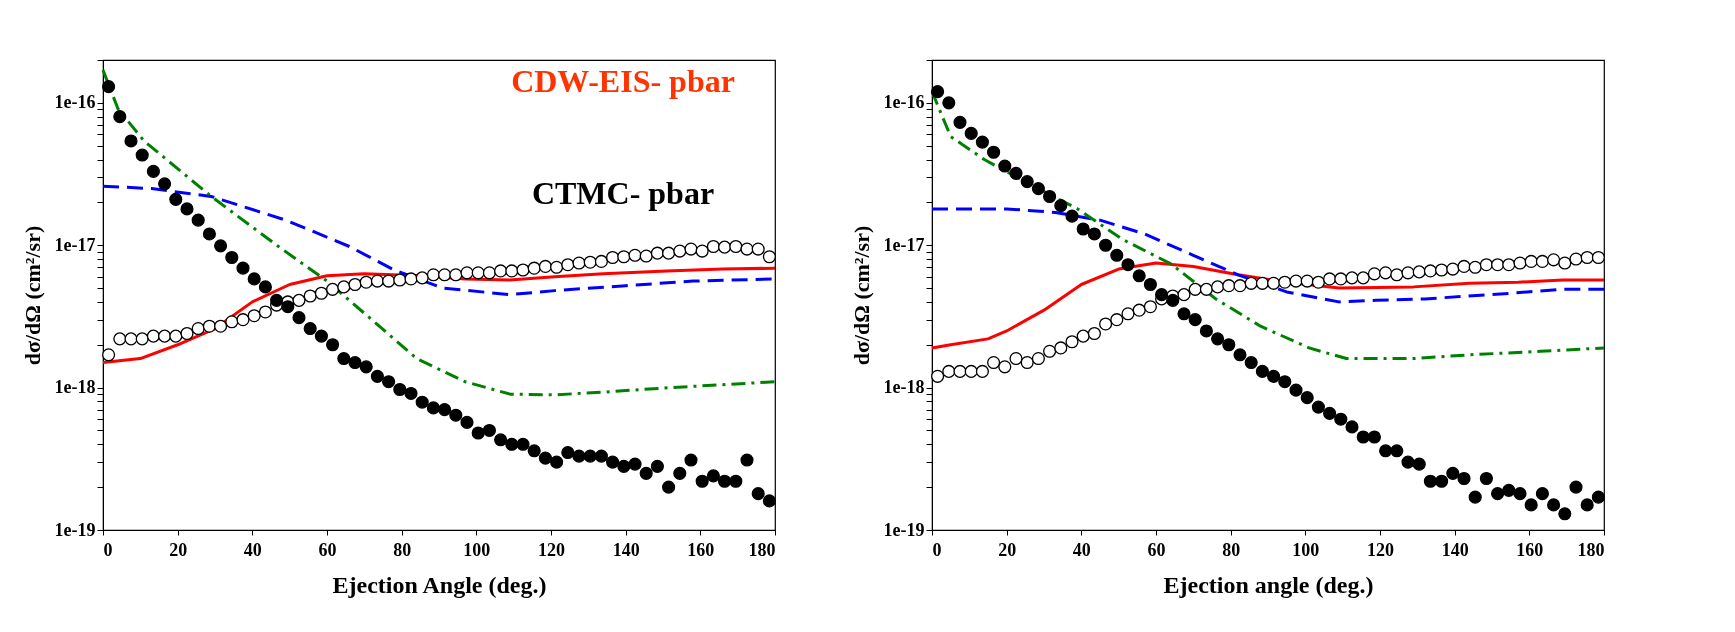 Image resolution: width=1735 pixels, height=632 pixels. I want to click on x-tick-label: 40, so click(252, 549).